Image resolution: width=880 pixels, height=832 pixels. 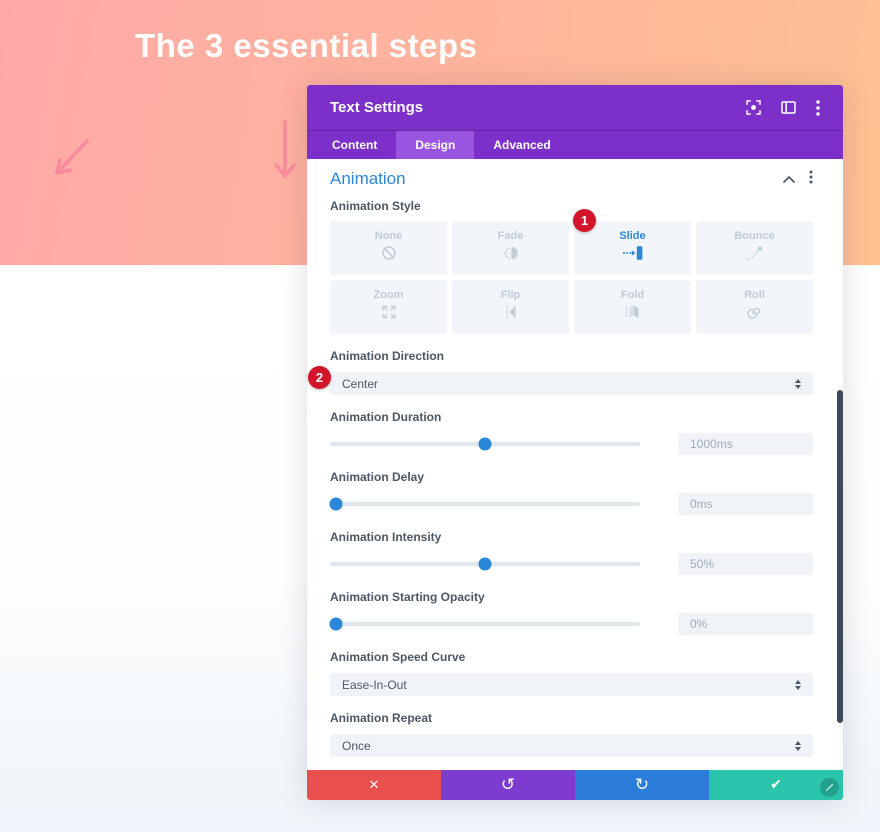 What do you see at coordinates (360, 383) in the screenshot?
I see `select-value: Center` at bounding box center [360, 383].